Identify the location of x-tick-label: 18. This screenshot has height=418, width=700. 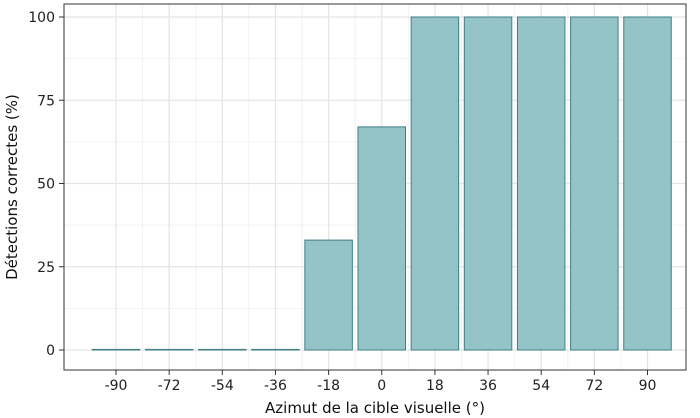
(435, 386).